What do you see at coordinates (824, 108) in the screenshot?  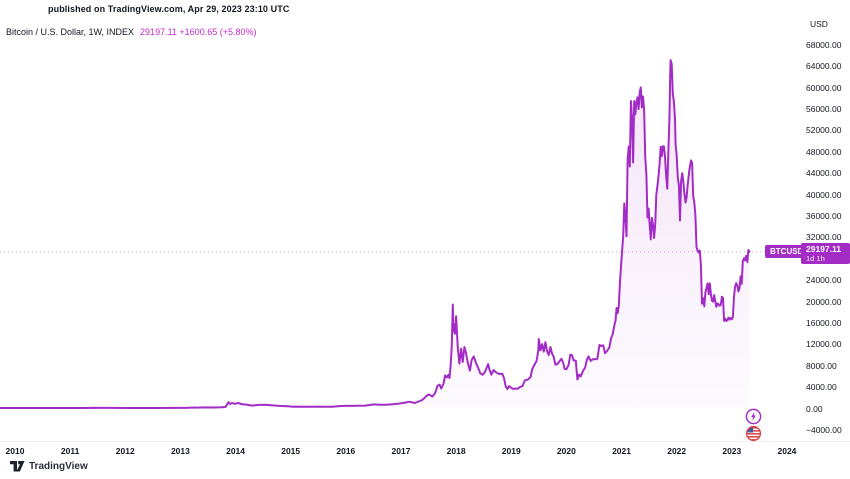 I see `price-tick-label: 56000.00` at bounding box center [824, 108].